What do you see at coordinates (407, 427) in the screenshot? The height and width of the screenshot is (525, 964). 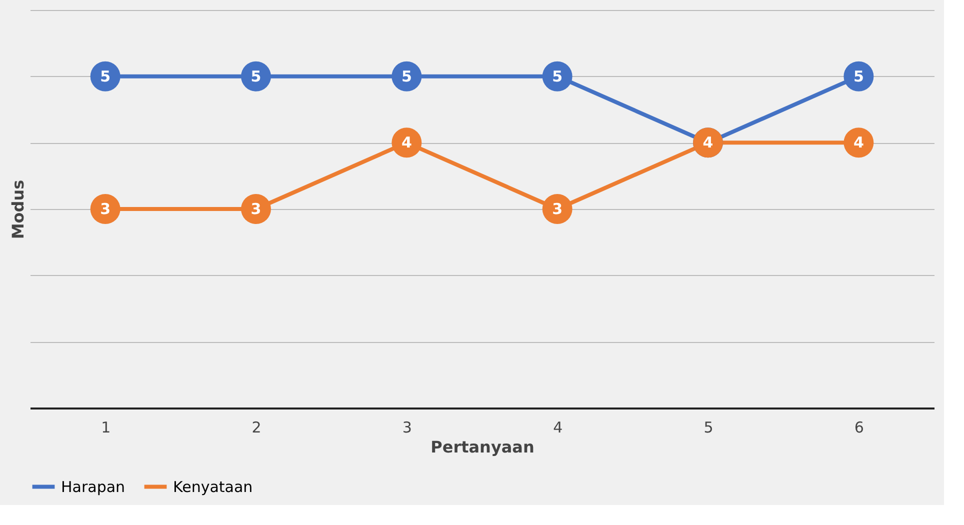 I see `x-tick-label: 3` at bounding box center [407, 427].